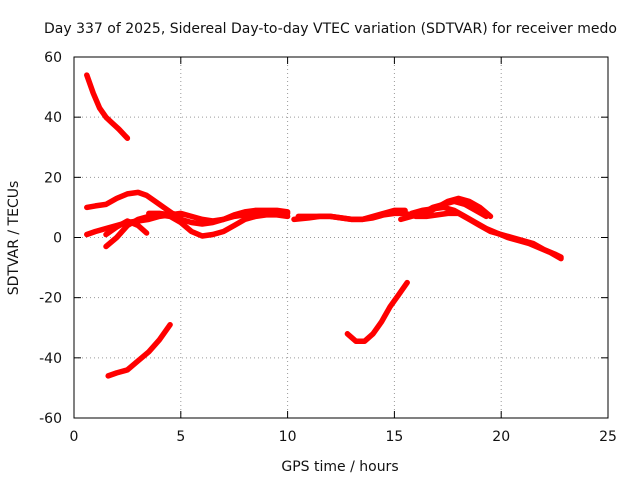 The image size is (640, 480). I want to click on y-tick-label: 60, so click(53, 58).